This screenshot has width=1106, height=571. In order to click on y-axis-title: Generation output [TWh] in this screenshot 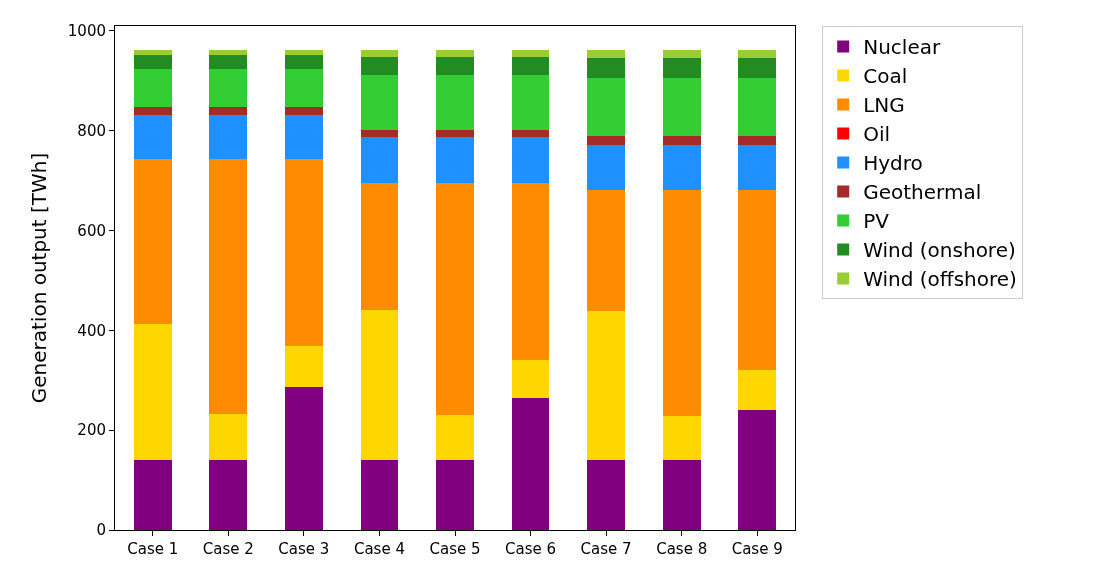, I will do `click(39, 278)`.